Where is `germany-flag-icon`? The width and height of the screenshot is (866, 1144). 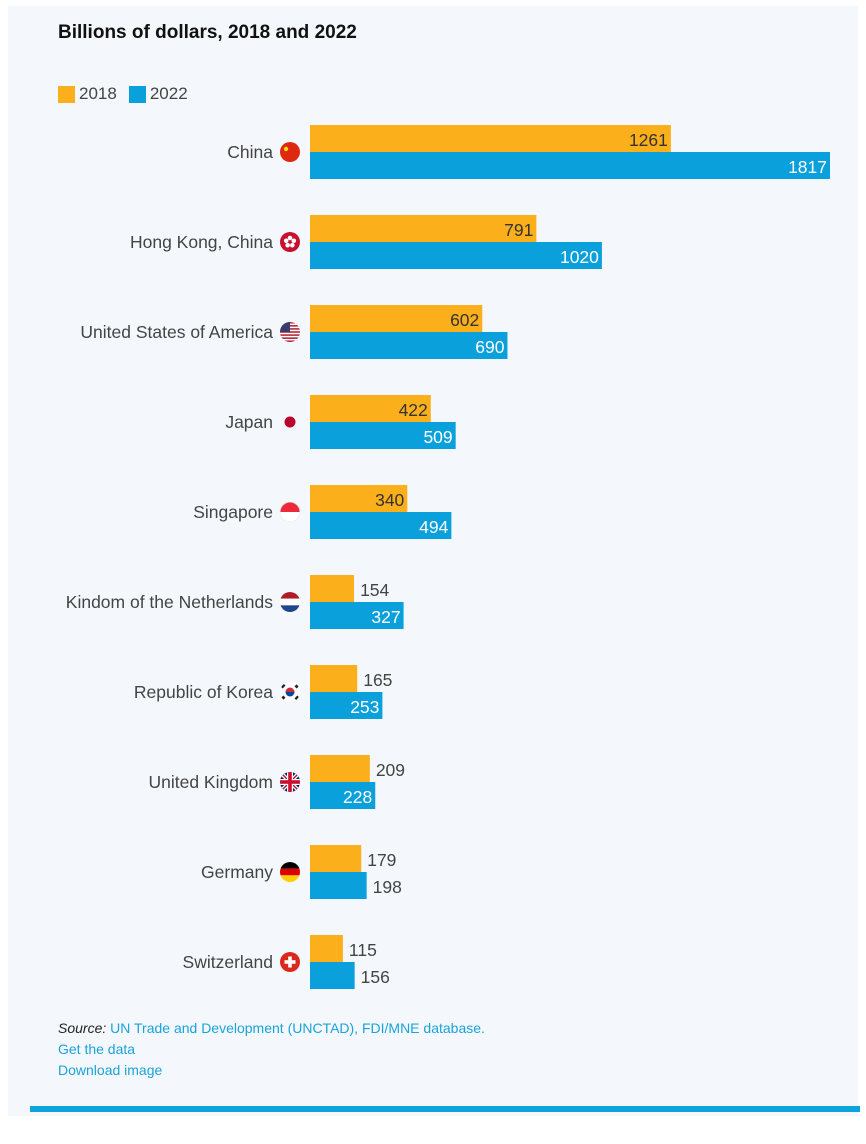
germany-flag-icon is located at coordinates (290, 872).